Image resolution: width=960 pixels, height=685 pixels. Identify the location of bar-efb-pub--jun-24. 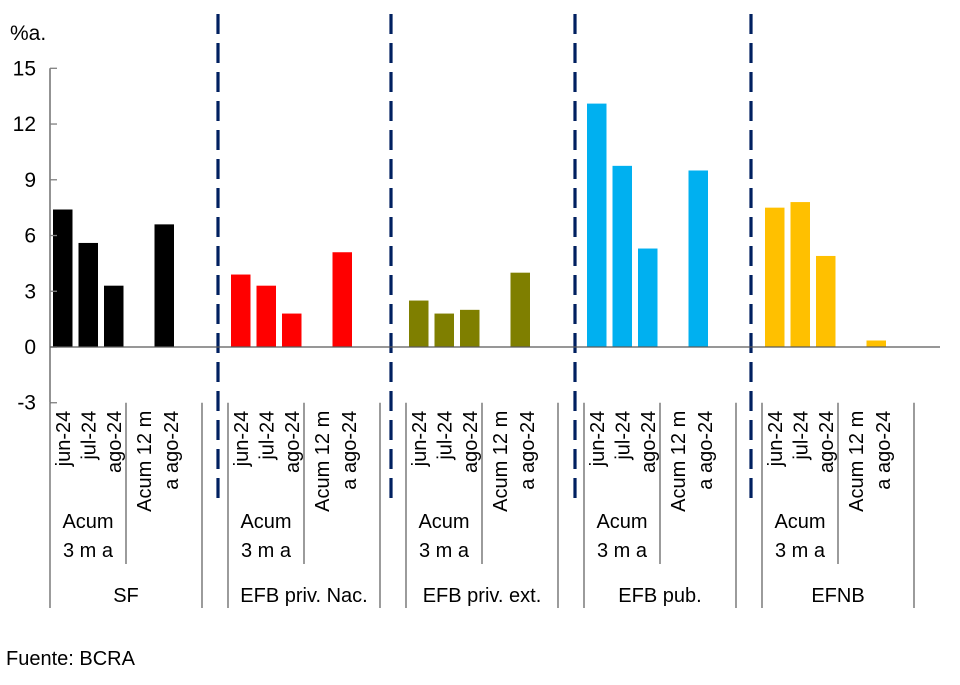
(597, 225).